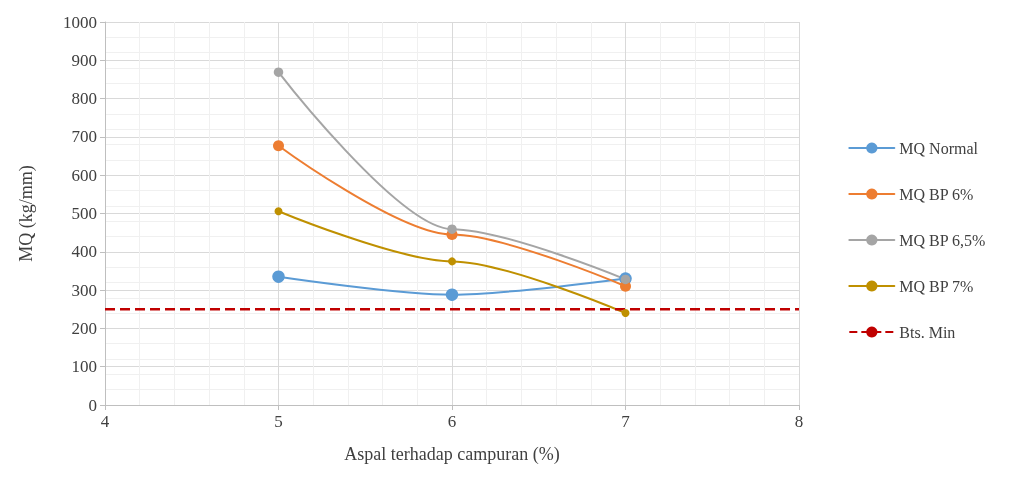  What do you see at coordinates (452, 421) in the screenshot?
I see `x-tick-label: 6` at bounding box center [452, 421].